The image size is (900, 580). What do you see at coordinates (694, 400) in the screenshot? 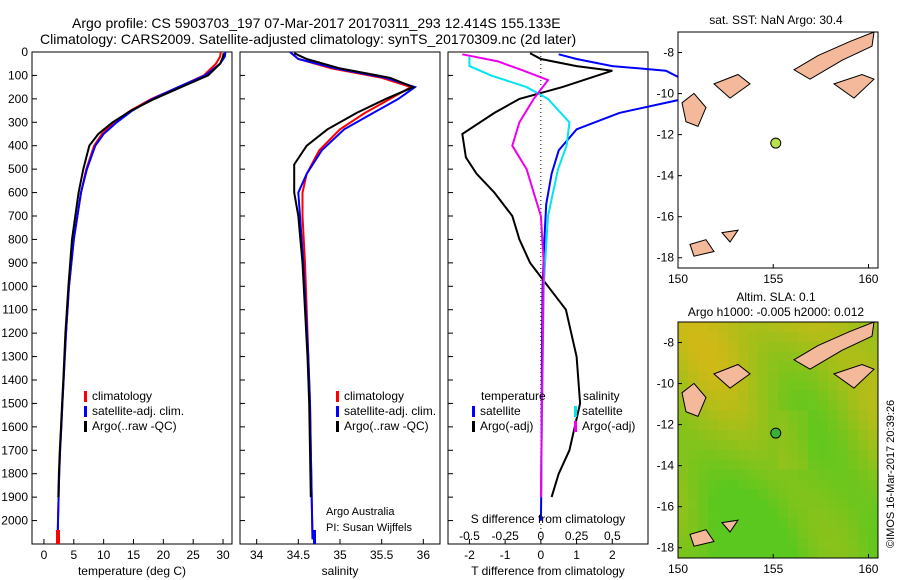
I see `island-shape` at bounding box center [694, 400].